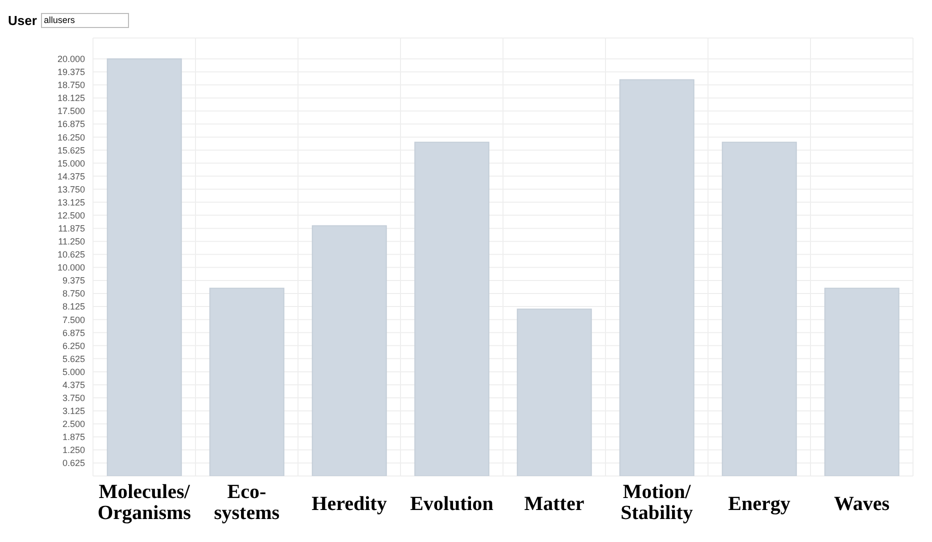 Image resolution: width=932 pixels, height=542 pixels. I want to click on x-tick-label: Evolution, so click(452, 504).